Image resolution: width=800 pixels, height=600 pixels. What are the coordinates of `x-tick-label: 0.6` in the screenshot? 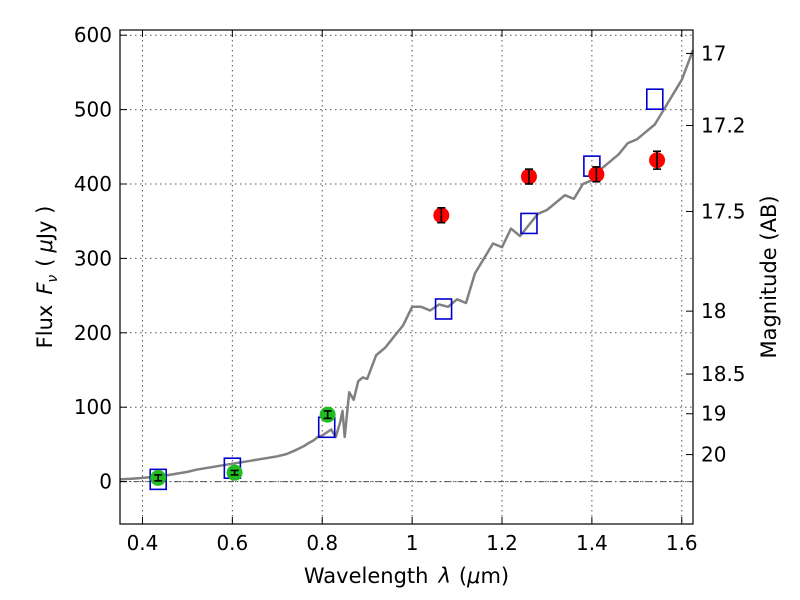 It's located at (232, 543).